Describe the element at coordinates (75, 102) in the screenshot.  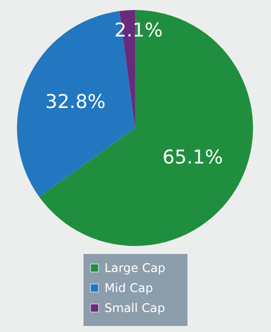
I see `data-label: 32.8%` at that location.